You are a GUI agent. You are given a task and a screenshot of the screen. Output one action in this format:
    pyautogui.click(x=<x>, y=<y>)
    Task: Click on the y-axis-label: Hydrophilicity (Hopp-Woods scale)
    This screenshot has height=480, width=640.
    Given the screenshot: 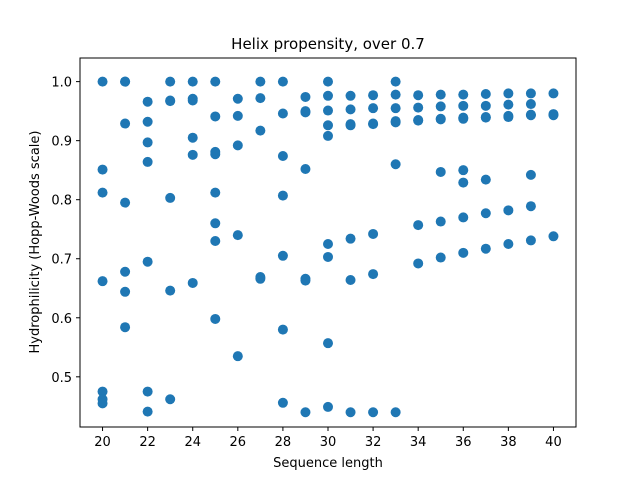 What is the action you would take?
    pyautogui.click(x=35, y=242)
    